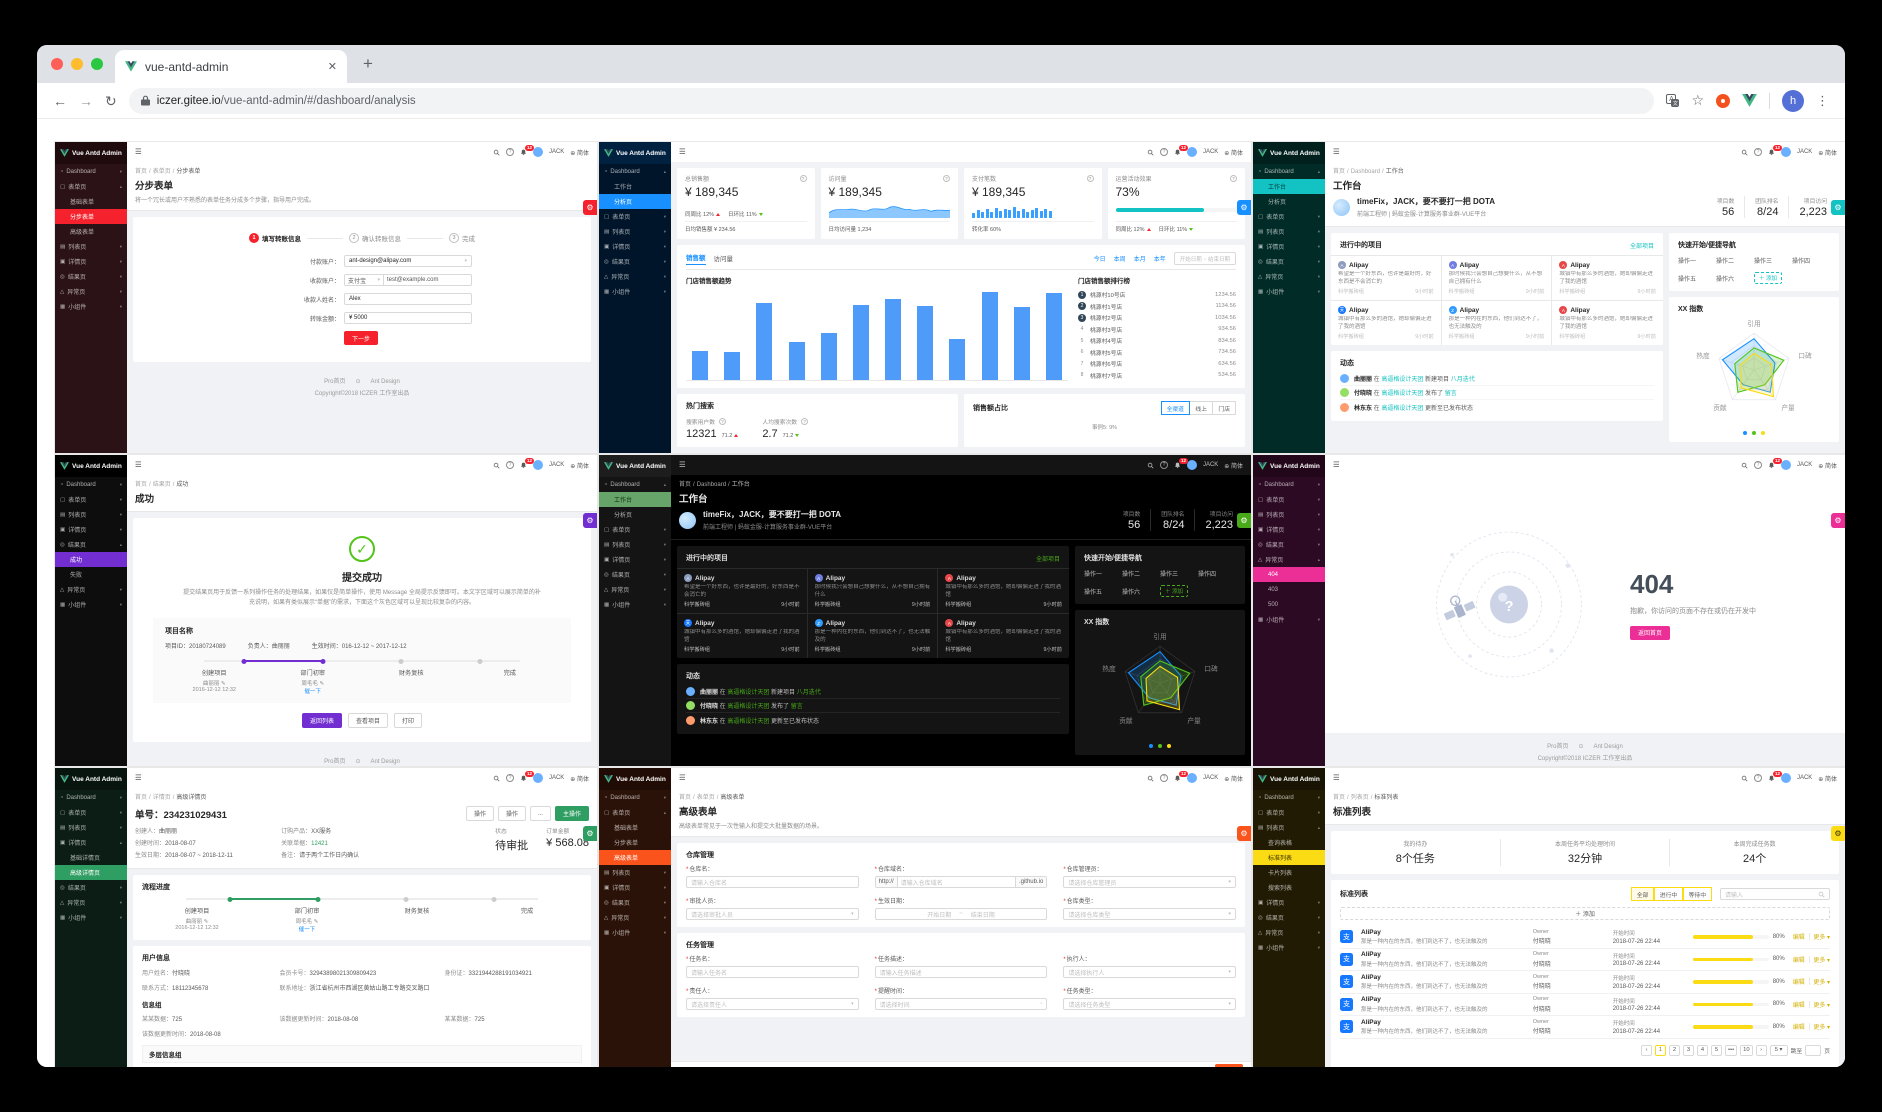 This screenshot has width=1882, height=1112. What do you see at coordinates (161, 485) in the screenshot?
I see `breadcrumb-link: 结果页` at bounding box center [161, 485].